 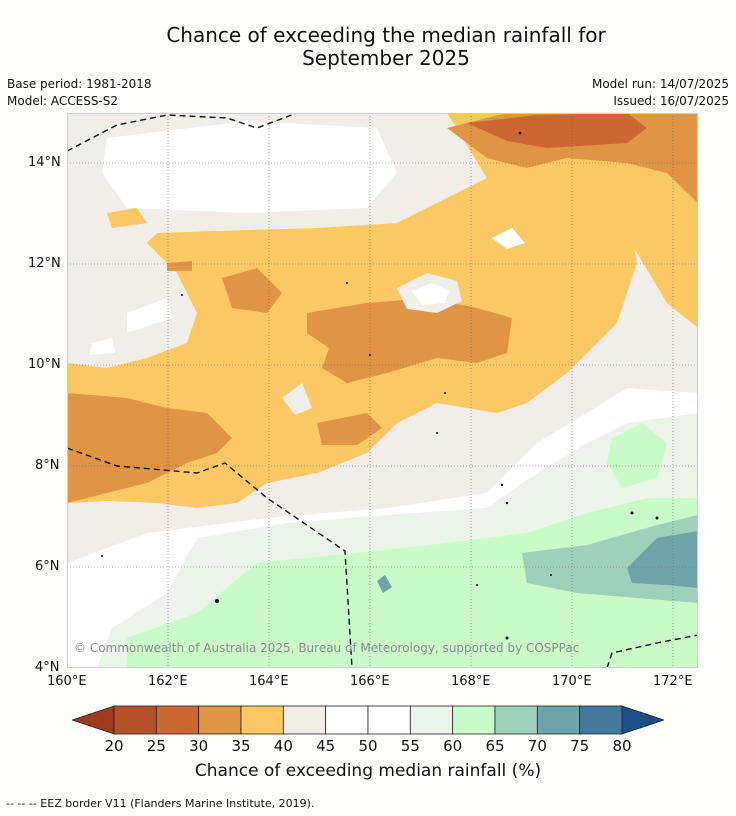 I want to click on colorbar-tick-60: 60, so click(x=453, y=746).